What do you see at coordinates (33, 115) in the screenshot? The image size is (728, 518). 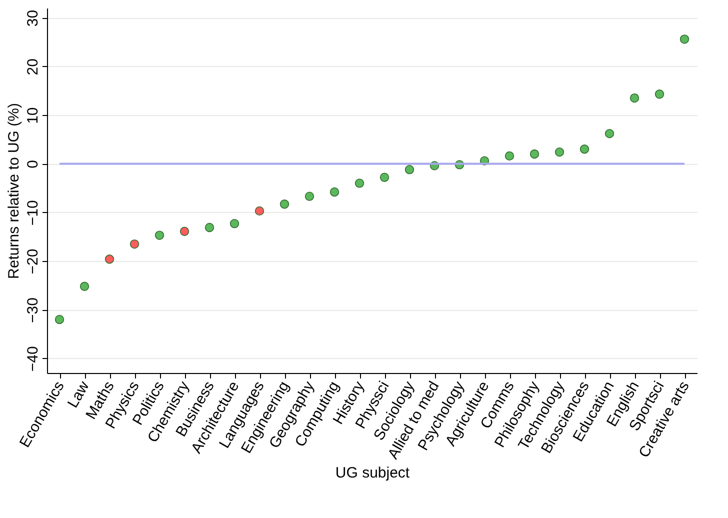 I see `y-tick-label: 10` at bounding box center [33, 115].